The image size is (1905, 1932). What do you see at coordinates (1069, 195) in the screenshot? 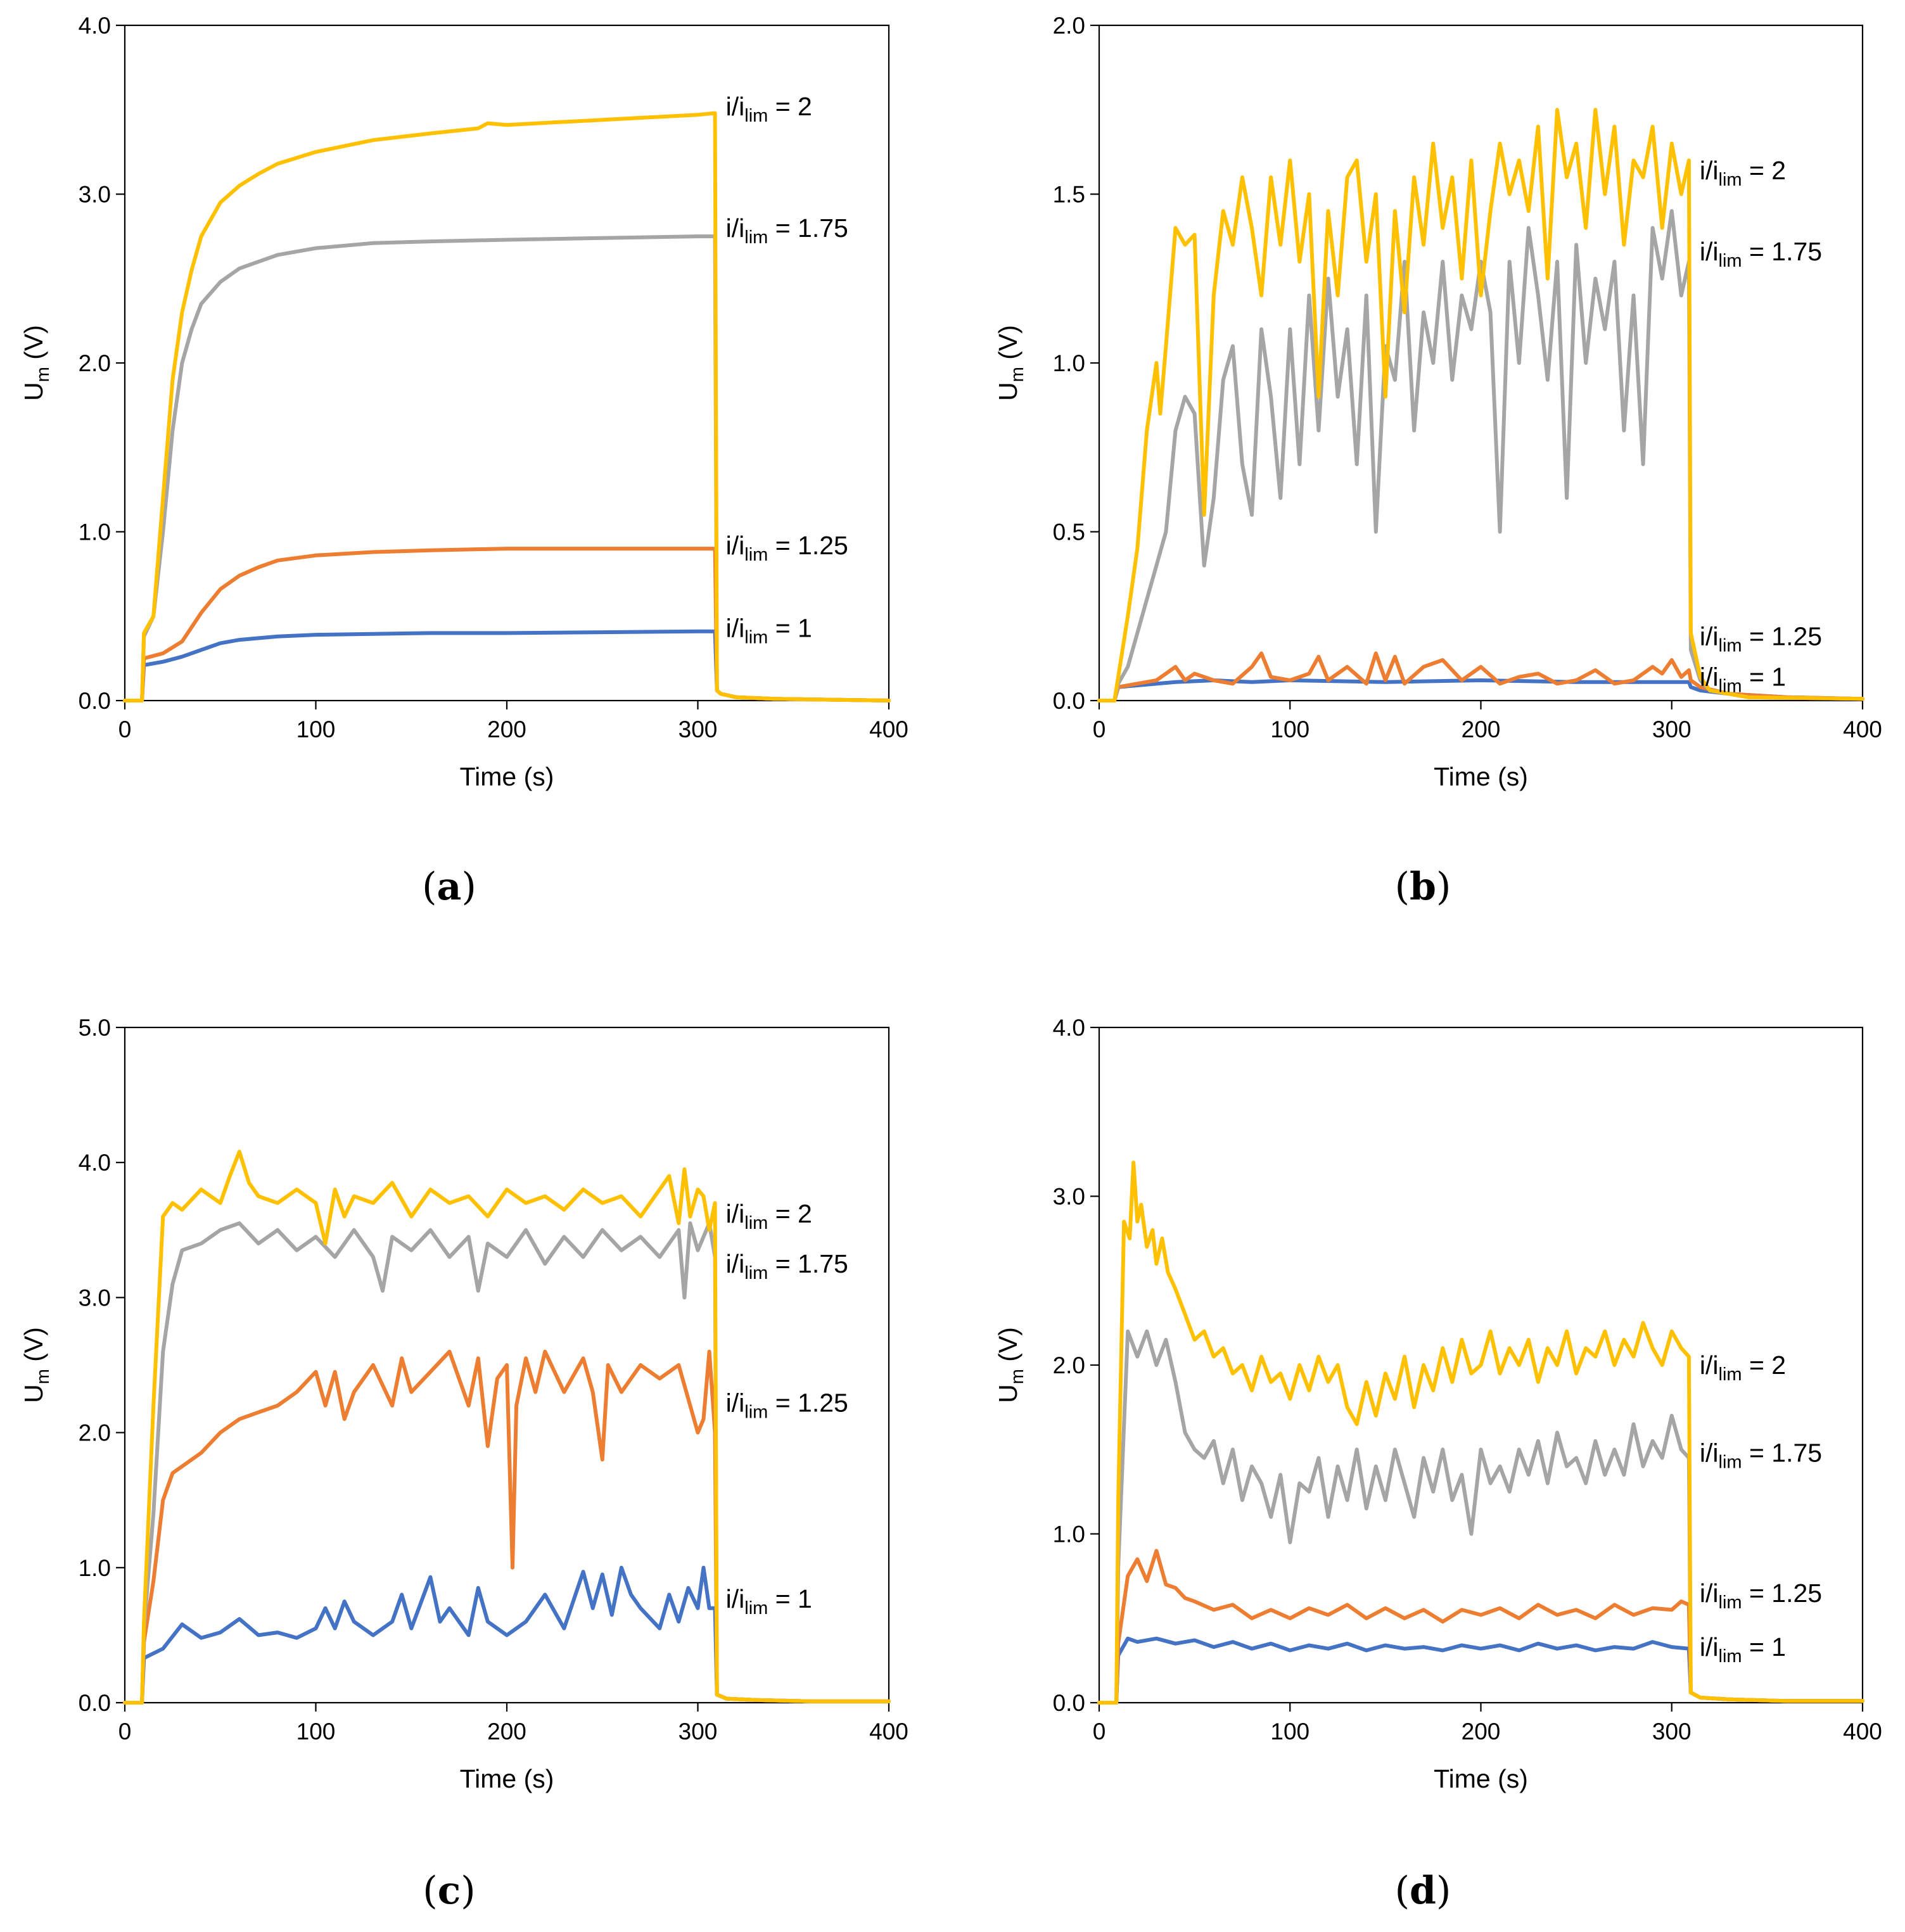
I see `y-tick-label: 1.5` at bounding box center [1069, 195].